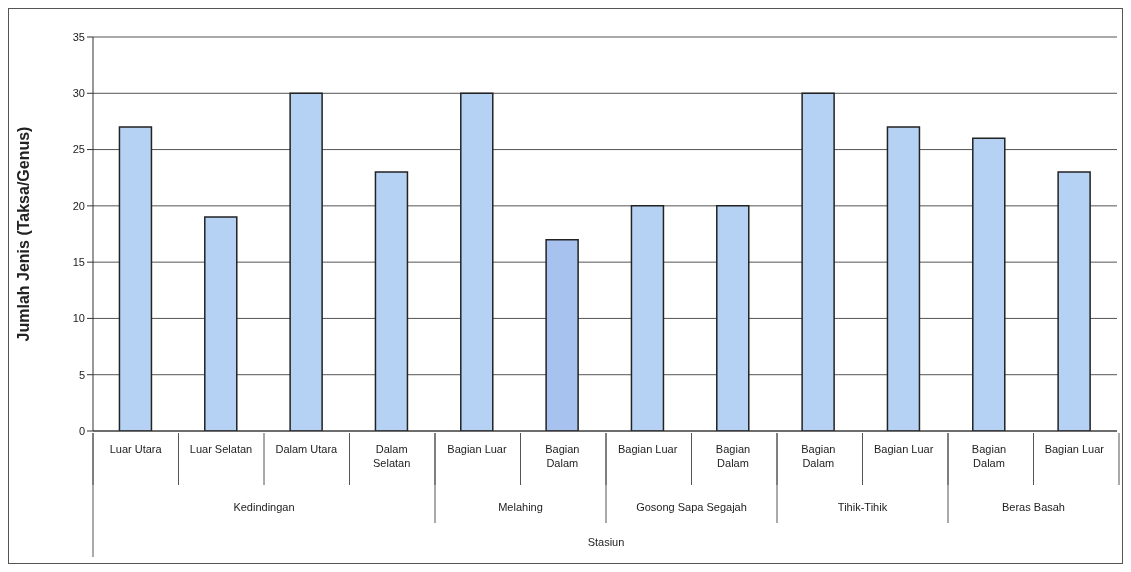 The width and height of the screenshot is (1131, 572). I want to click on text: Kedindingan, so click(264, 507).